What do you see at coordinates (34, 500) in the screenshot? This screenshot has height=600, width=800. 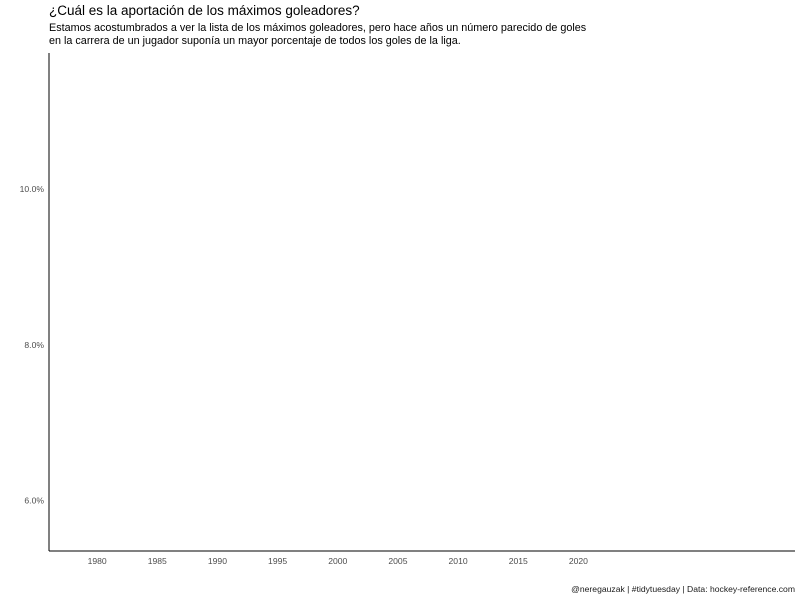 I see `y-tick-label: 6.0%` at bounding box center [34, 500].